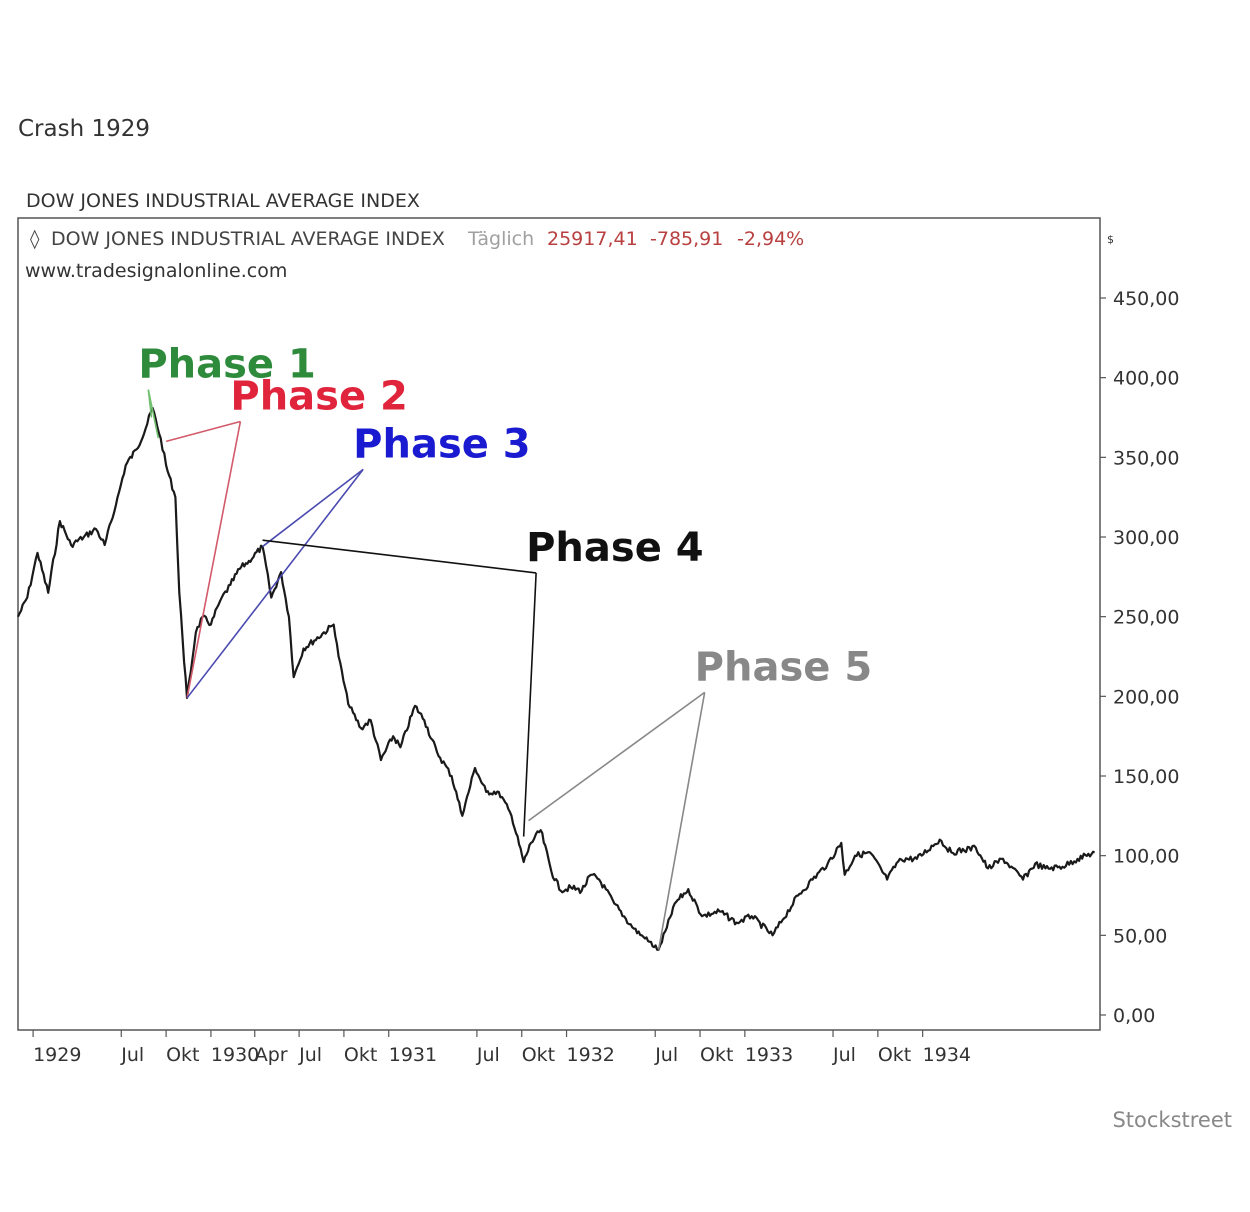 This screenshot has width=1250, height=1212. Describe the element at coordinates (1146, 618) in the screenshot. I see `y-tick-label: 250,00` at that location.